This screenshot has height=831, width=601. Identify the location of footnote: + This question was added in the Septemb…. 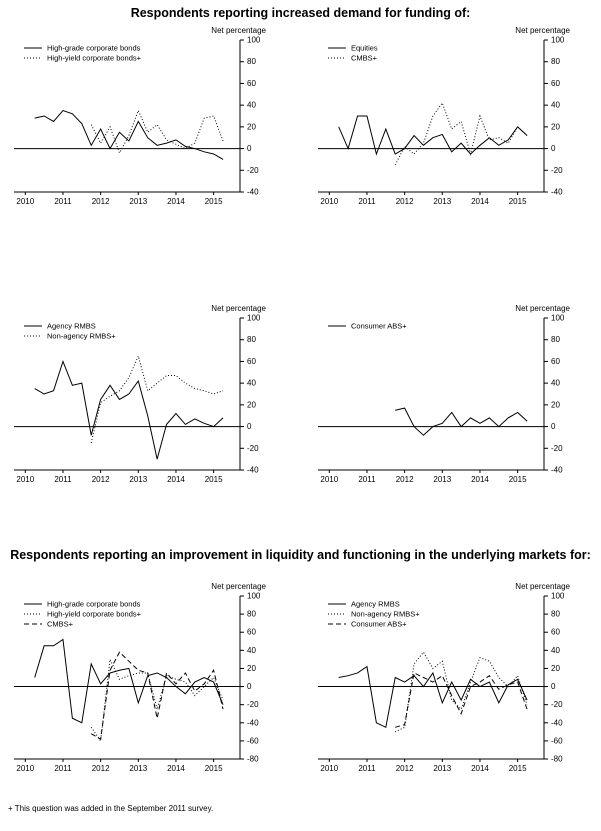
(111, 808).